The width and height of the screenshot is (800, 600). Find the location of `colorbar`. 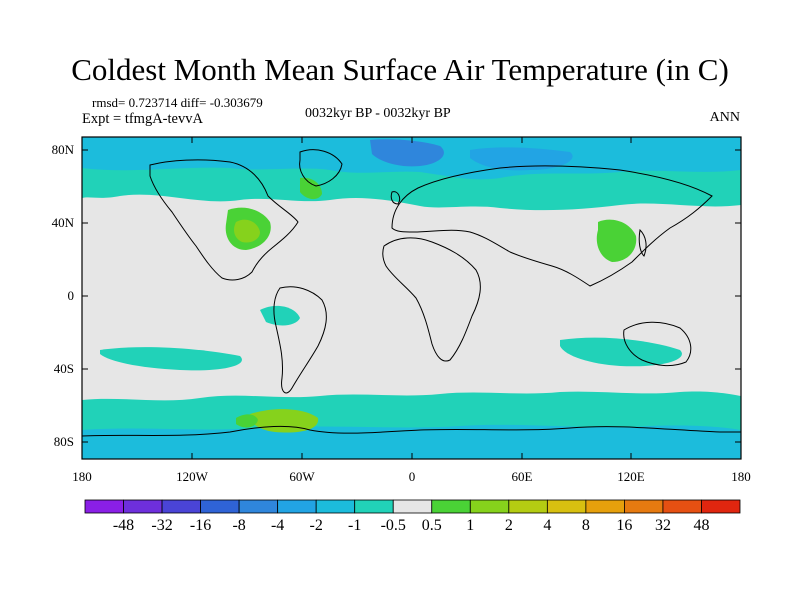

colorbar is located at coordinates (412, 506).